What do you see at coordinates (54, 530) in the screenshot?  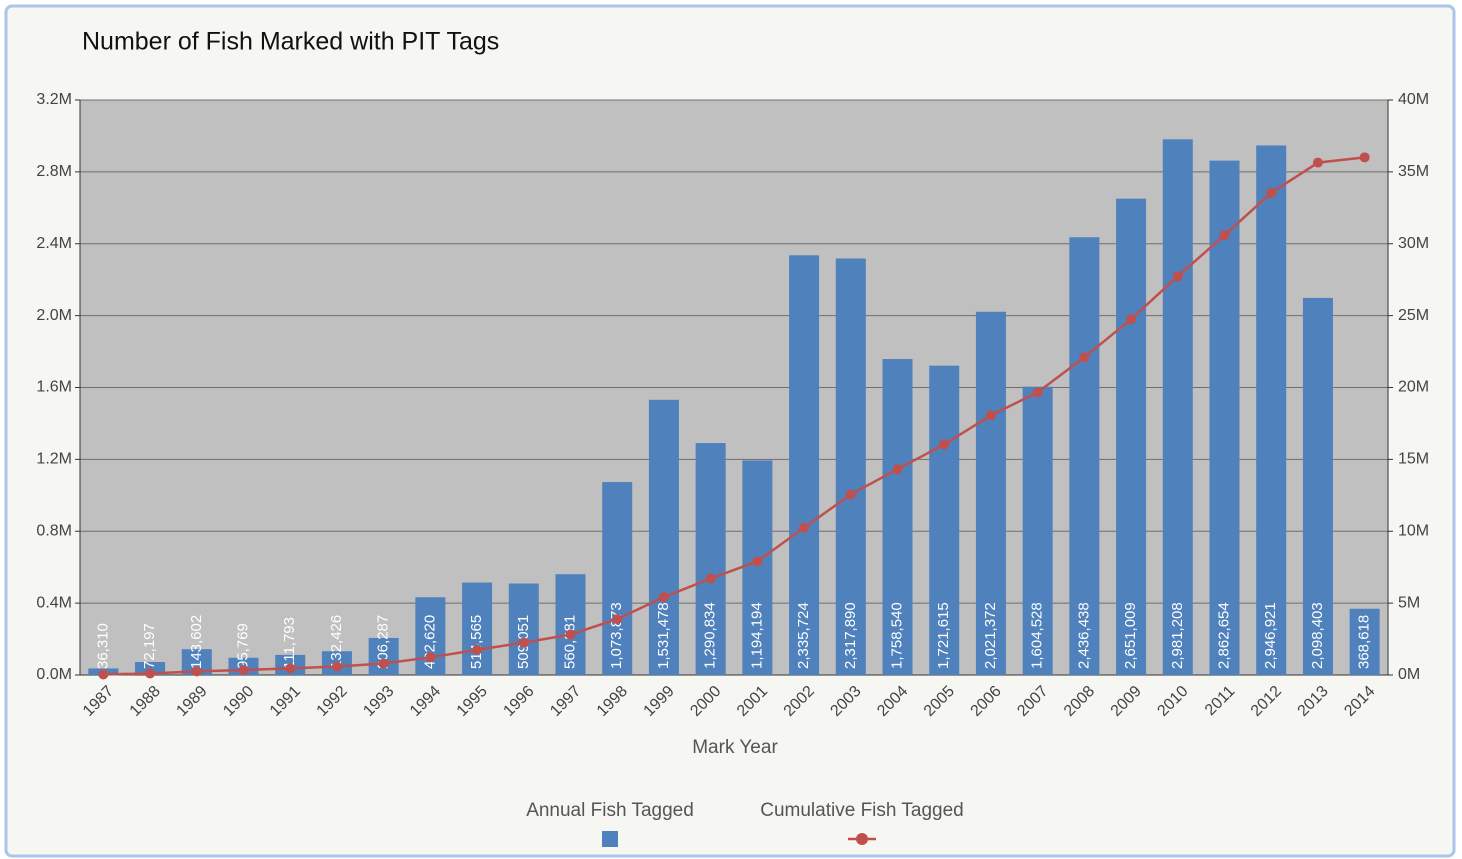 I see `y-tick-label: 0.8M` at bounding box center [54, 530].